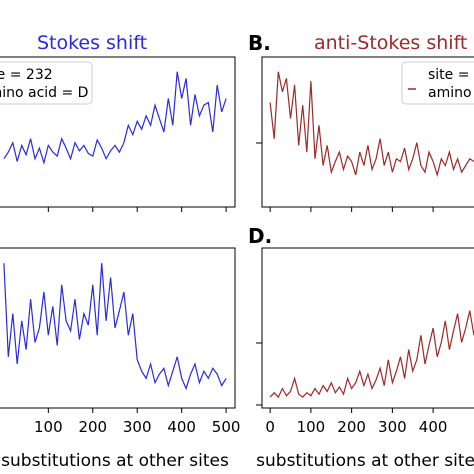 The height and width of the screenshot is (474, 474). I want to click on xtick-label-d-200: 200, so click(351, 427).